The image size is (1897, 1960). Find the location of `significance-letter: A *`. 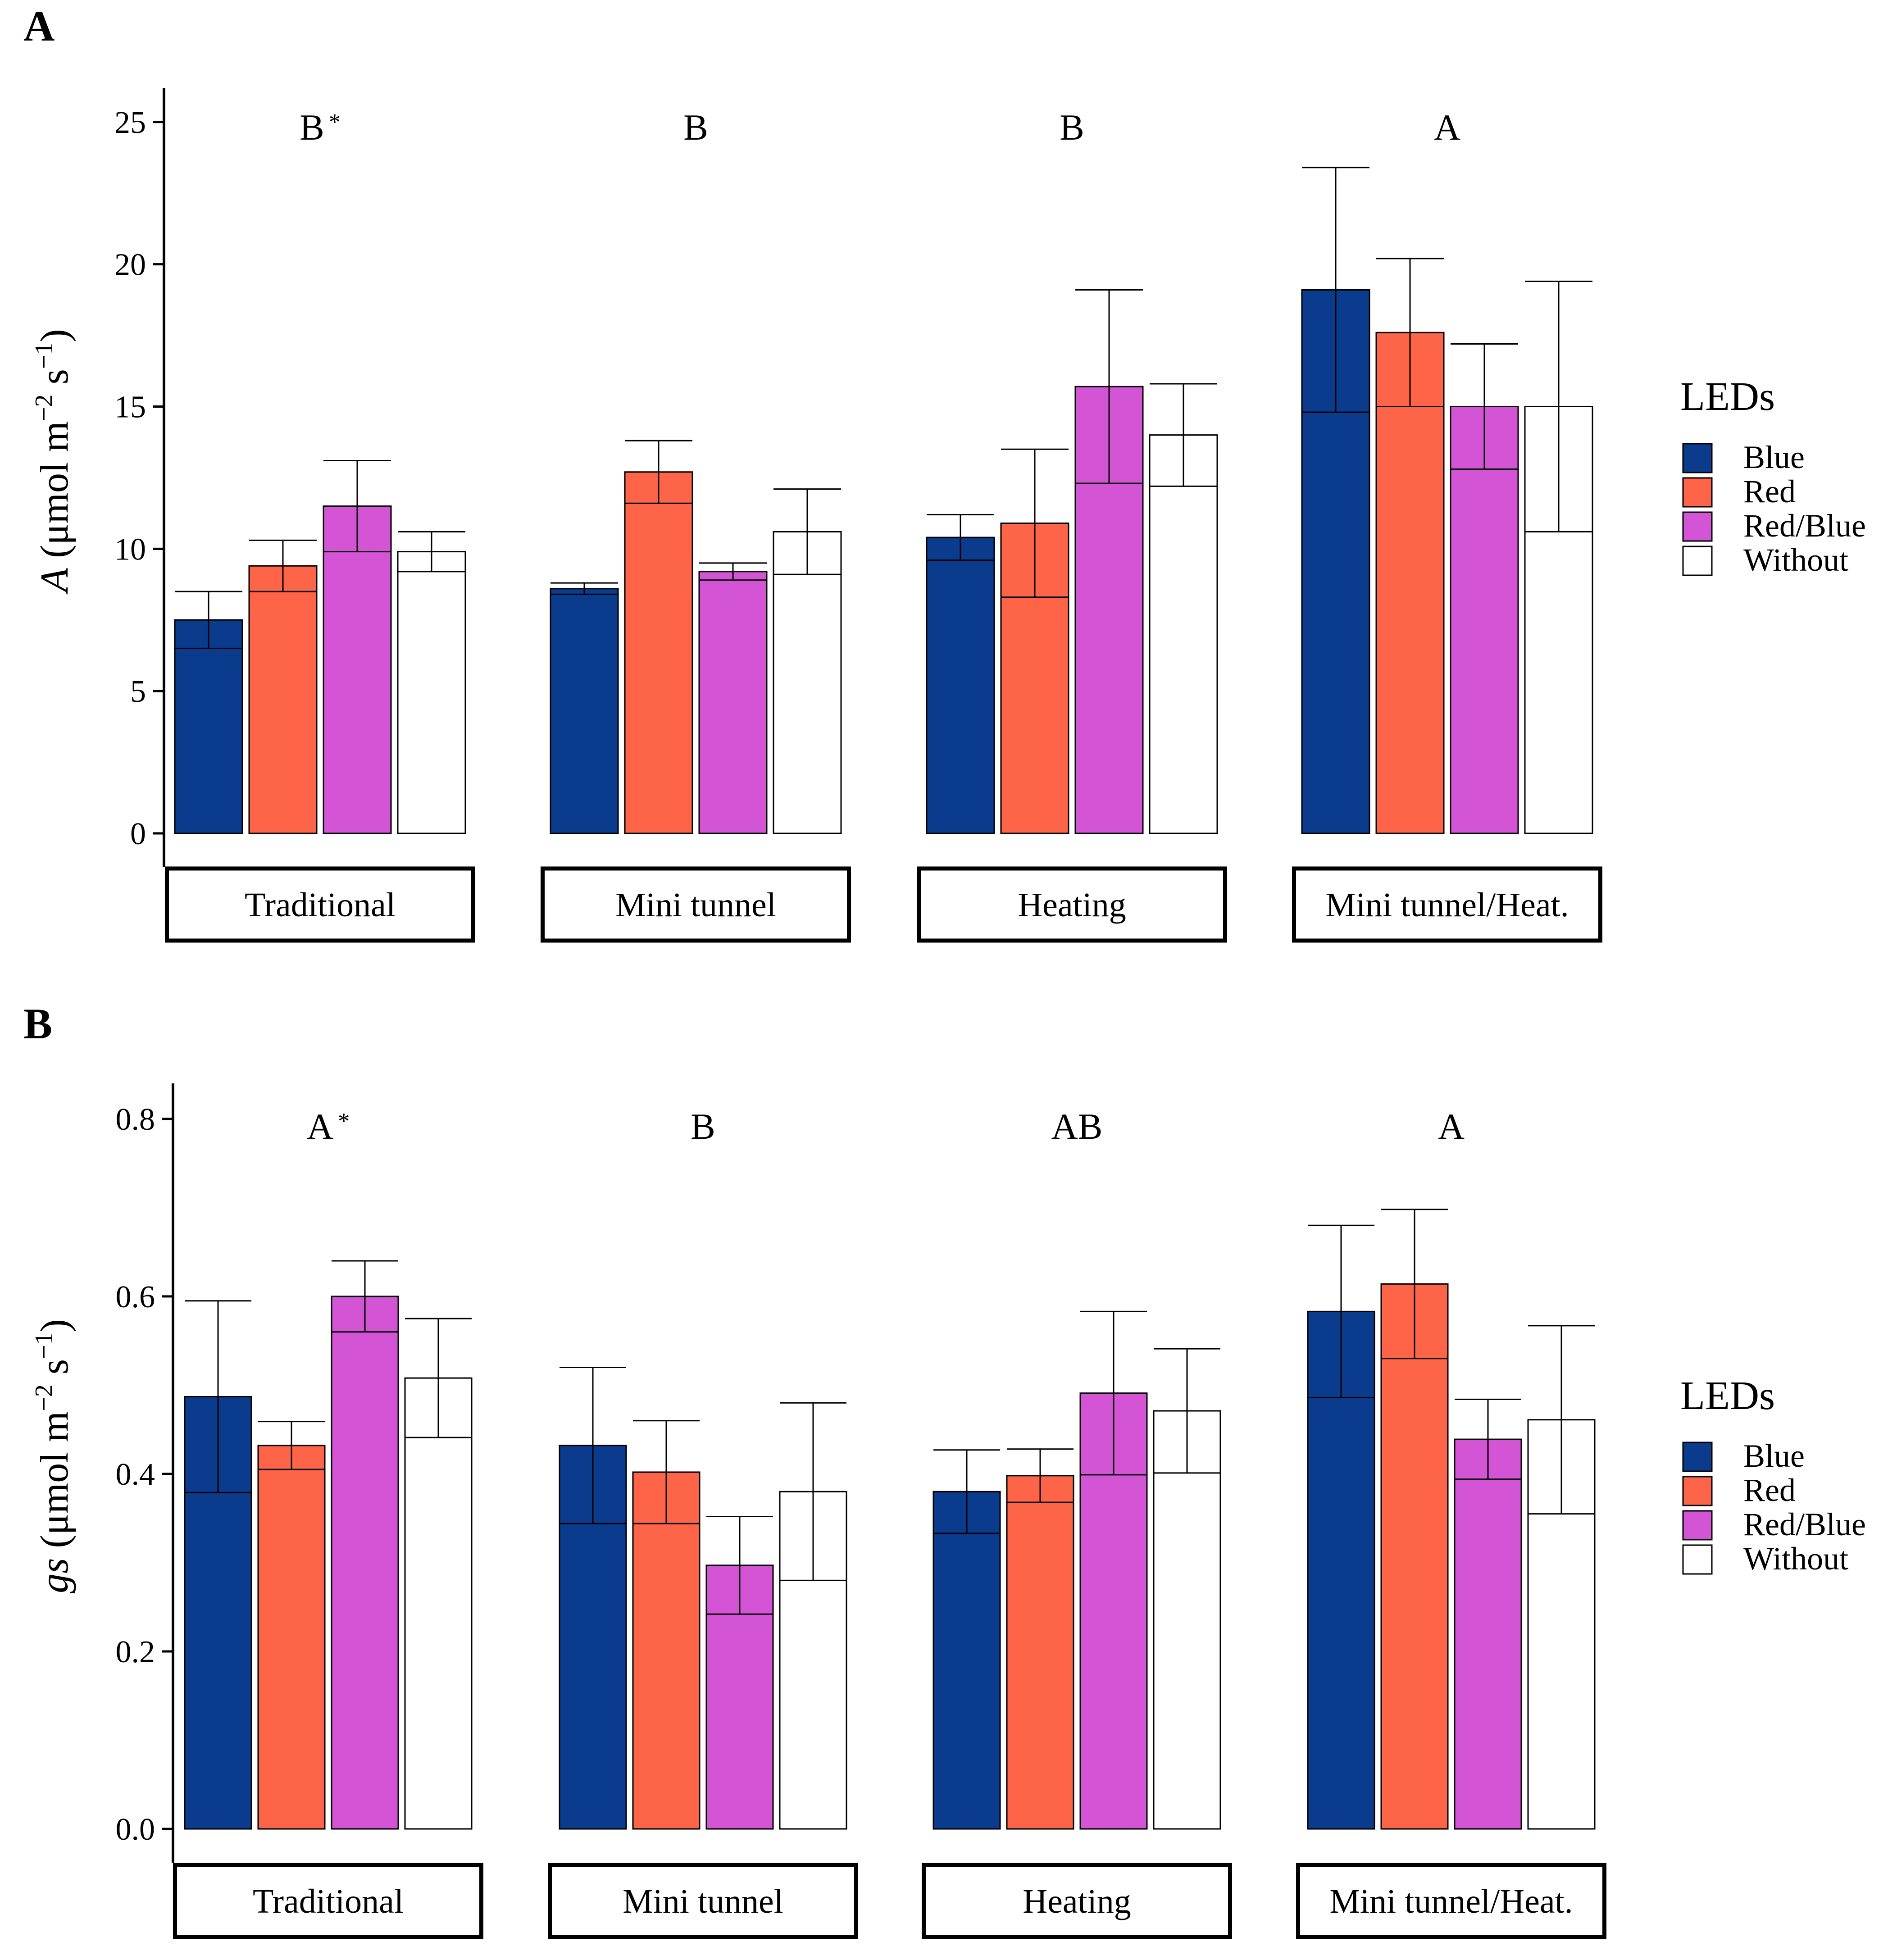

significance-letter: A * is located at coordinates (328, 1126).